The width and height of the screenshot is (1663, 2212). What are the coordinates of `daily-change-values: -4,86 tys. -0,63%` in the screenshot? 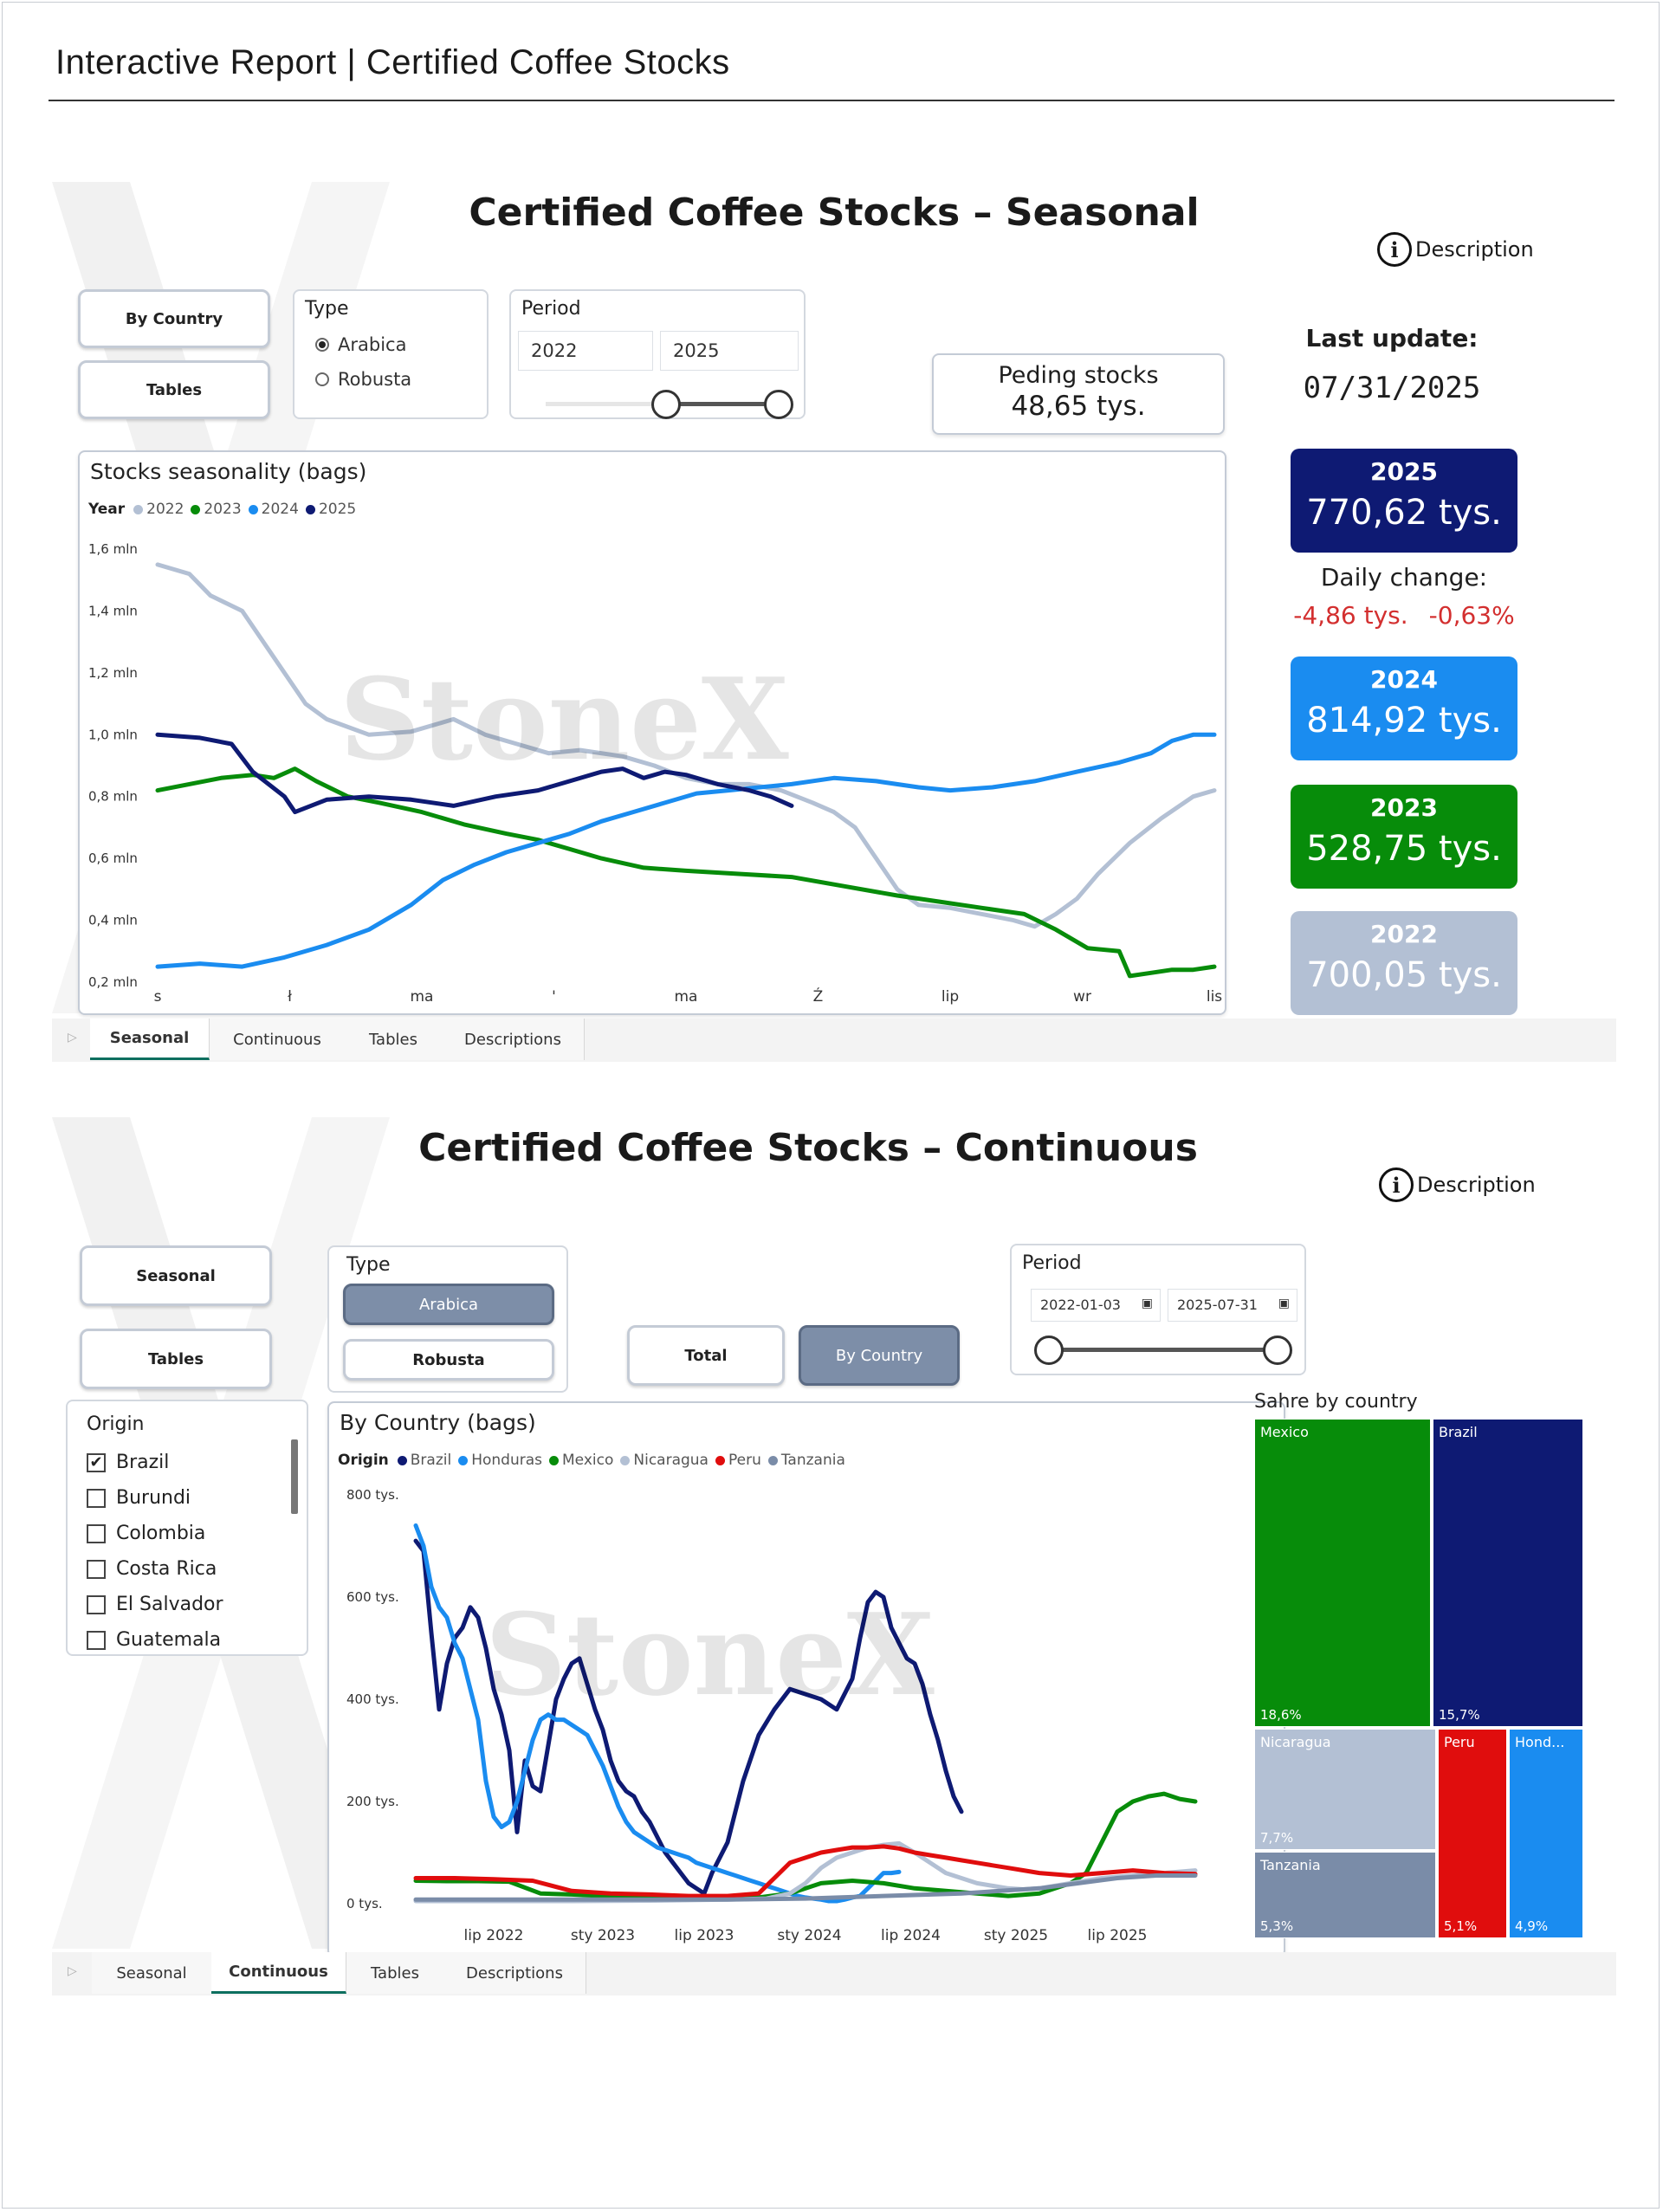 It's located at (1404, 615).